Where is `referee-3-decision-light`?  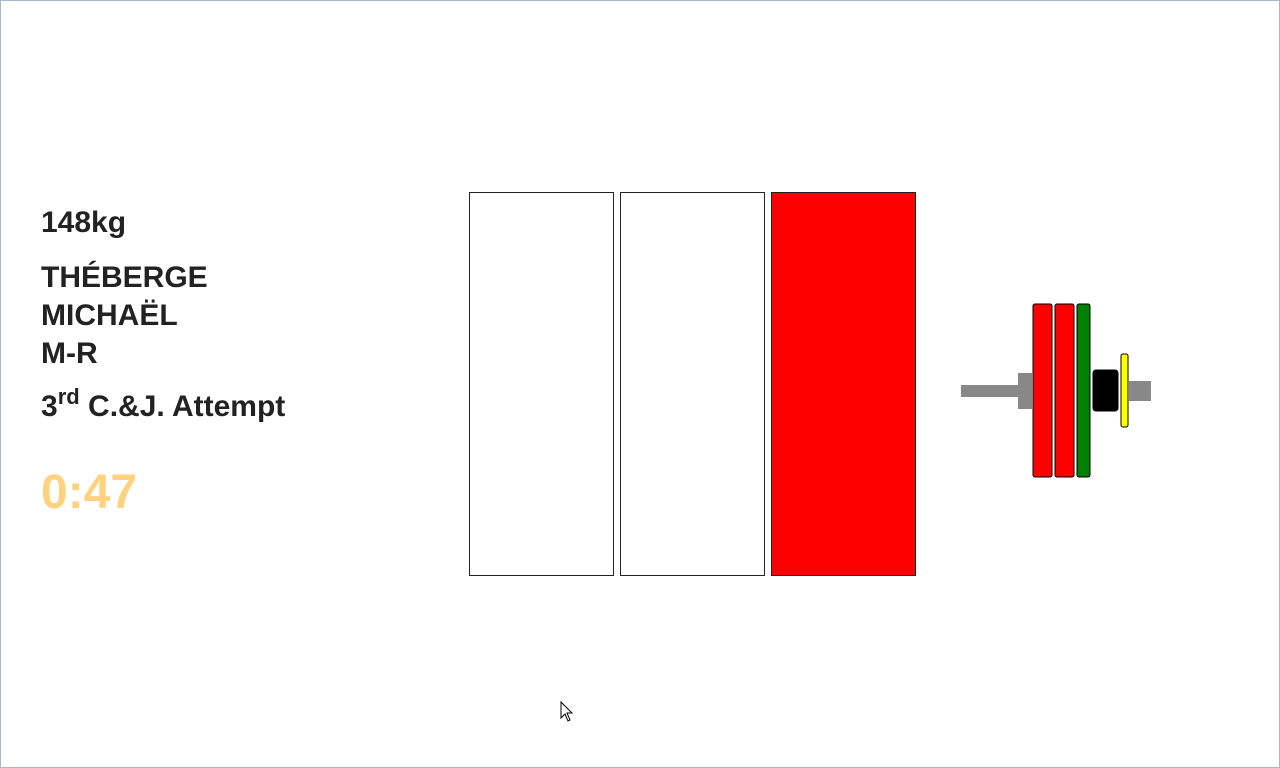 referee-3-decision-light is located at coordinates (843, 384).